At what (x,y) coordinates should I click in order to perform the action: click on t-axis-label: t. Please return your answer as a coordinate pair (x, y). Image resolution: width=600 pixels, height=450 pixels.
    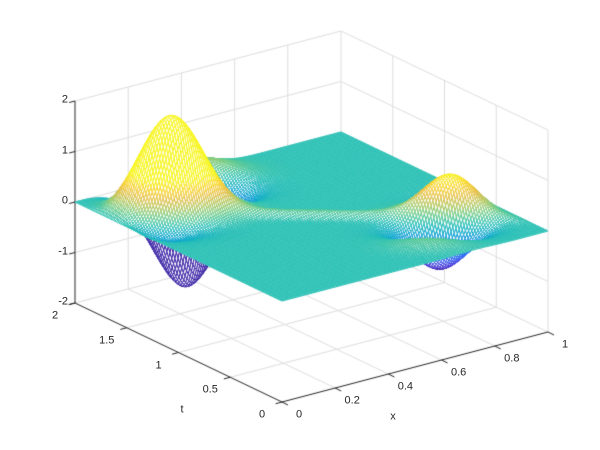
    Looking at the image, I should click on (182, 409).